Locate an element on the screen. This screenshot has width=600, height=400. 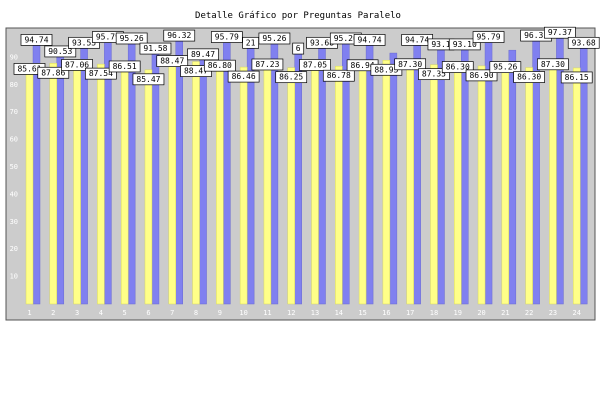
y-tick-label: 70 is located at coordinates (14, 112).